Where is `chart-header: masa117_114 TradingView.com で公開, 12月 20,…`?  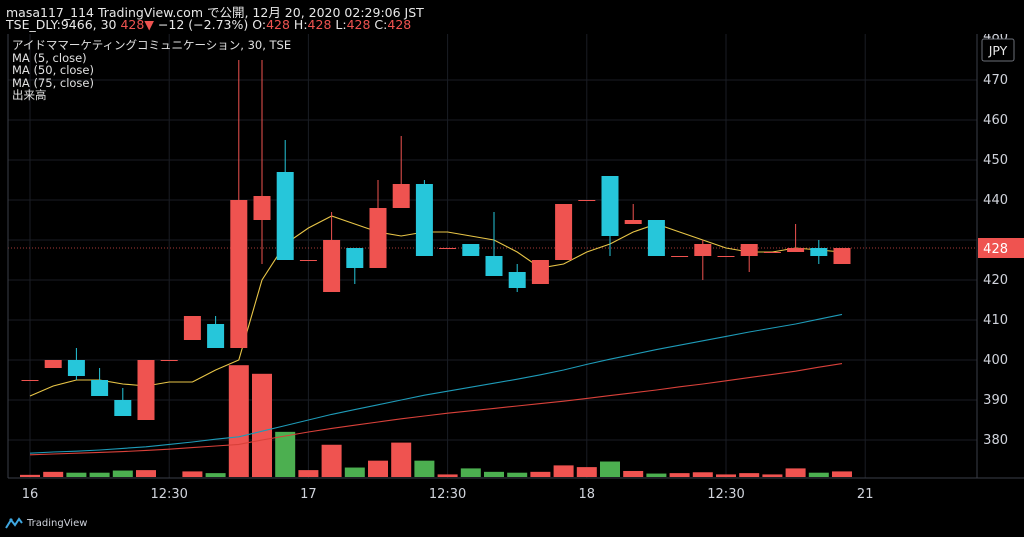 chart-header: masa117_114 TradingView.com で公開, 12月 20,… is located at coordinates (512, 17).